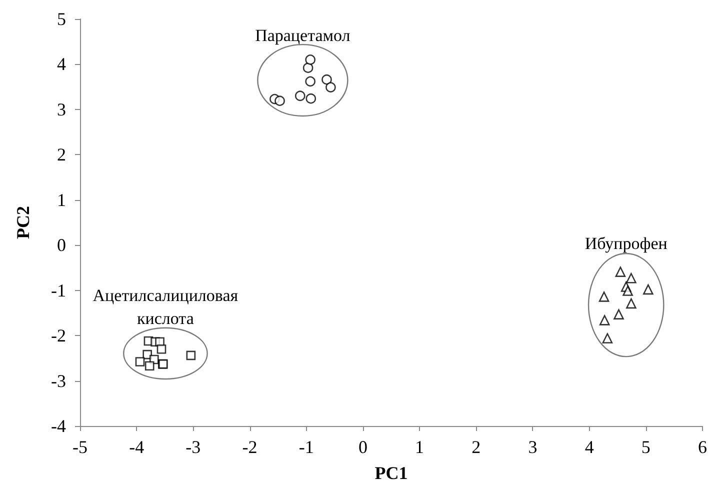 The height and width of the screenshot is (497, 710). I want to click on series-label: Ибупрофен, so click(626, 244).